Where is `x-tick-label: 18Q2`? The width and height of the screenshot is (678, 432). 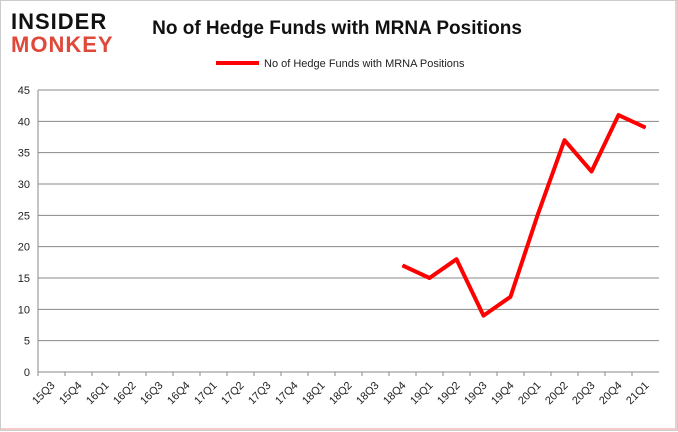 x-tick-label: 18Q2 is located at coordinates (341, 394).